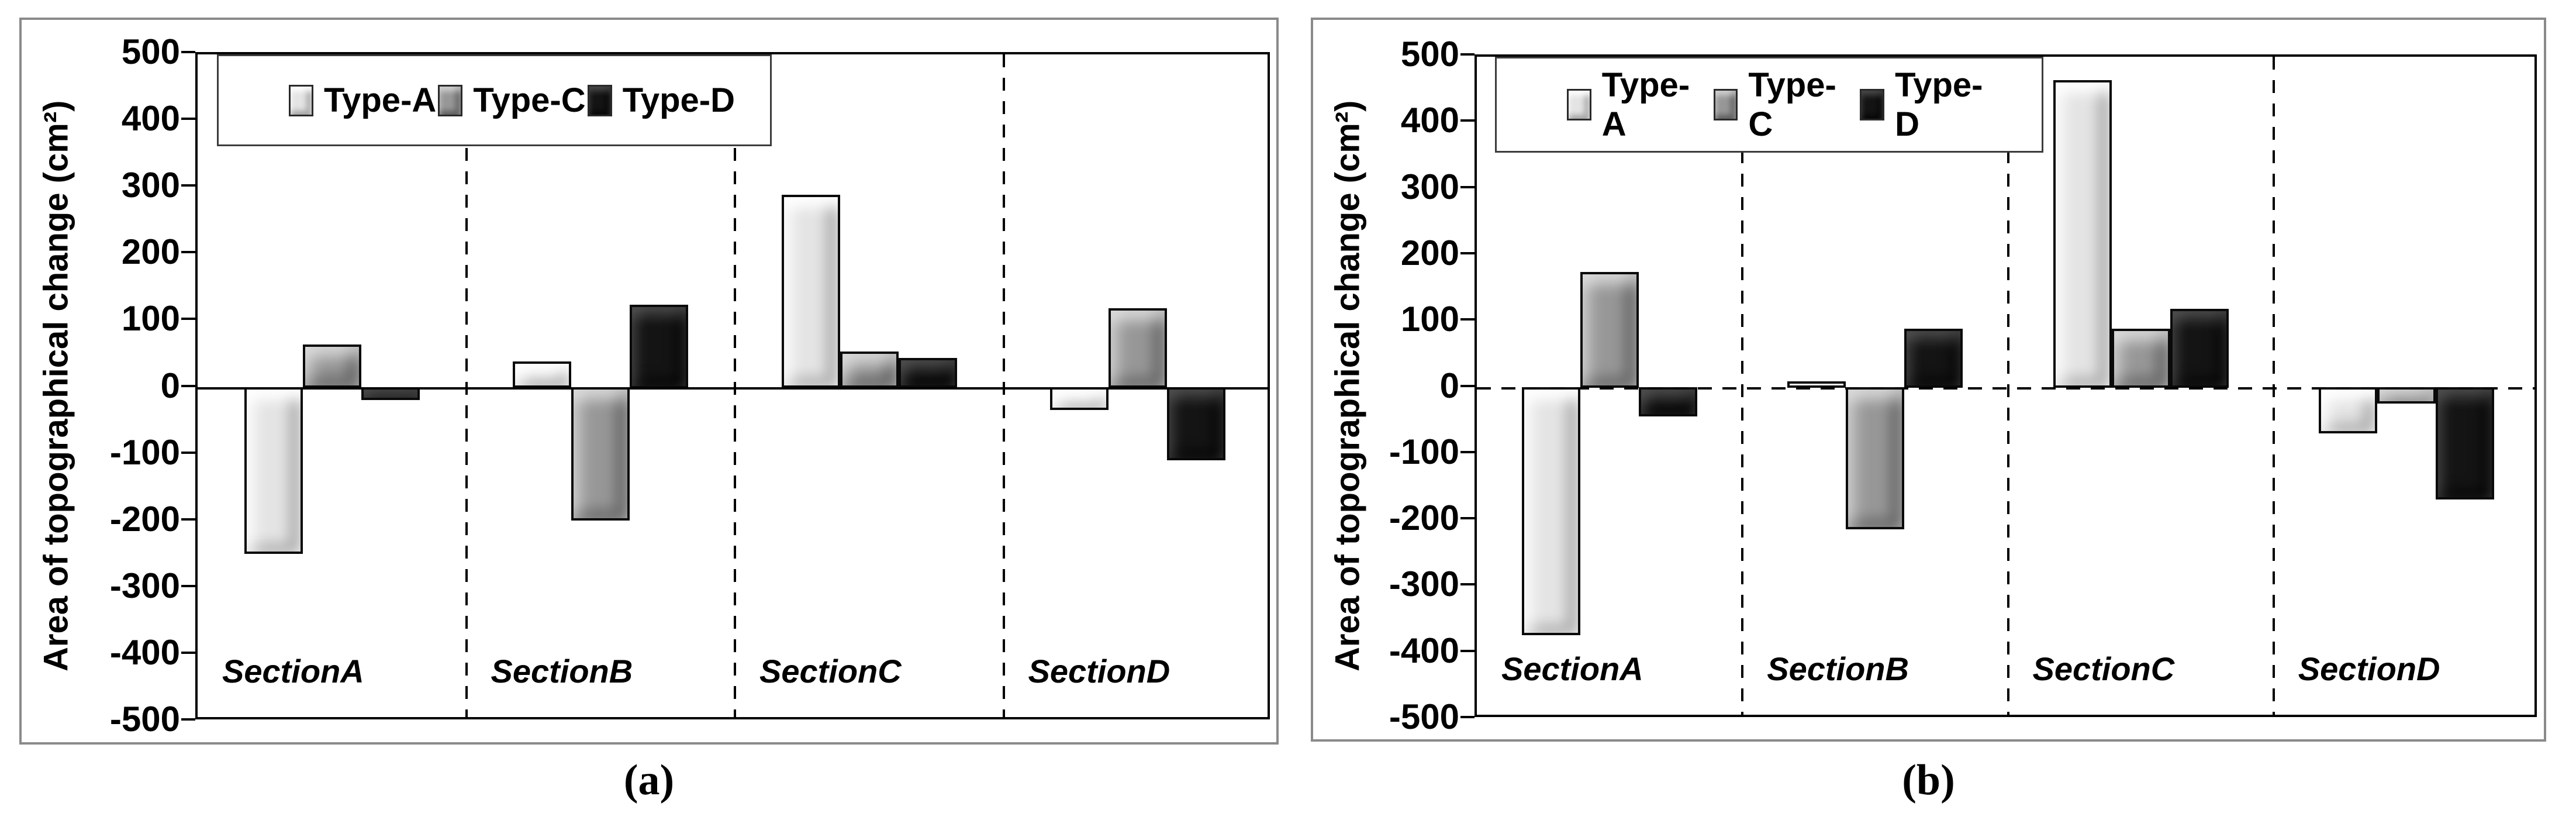 This screenshot has height=820, width=2576. What do you see at coordinates (1668, 402) in the screenshot?
I see `bar-Type-D-SectionA` at bounding box center [1668, 402].